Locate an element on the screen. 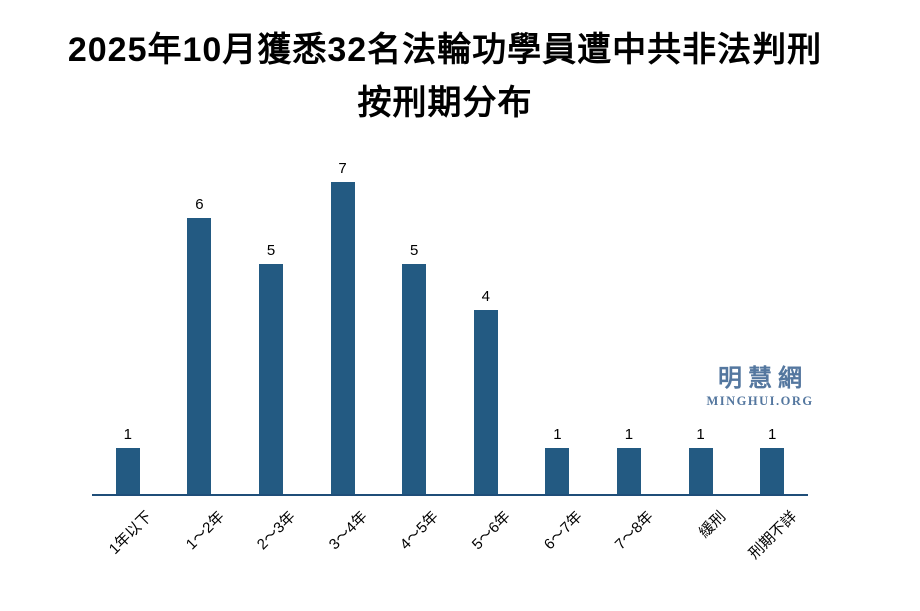  x-axis-labels: 1年以下 1～2年 2～3年 3～4年 4～5年 5～6年 6～7年 7～8年 緩刑 刑期不詳 is located at coordinates (450, 546).